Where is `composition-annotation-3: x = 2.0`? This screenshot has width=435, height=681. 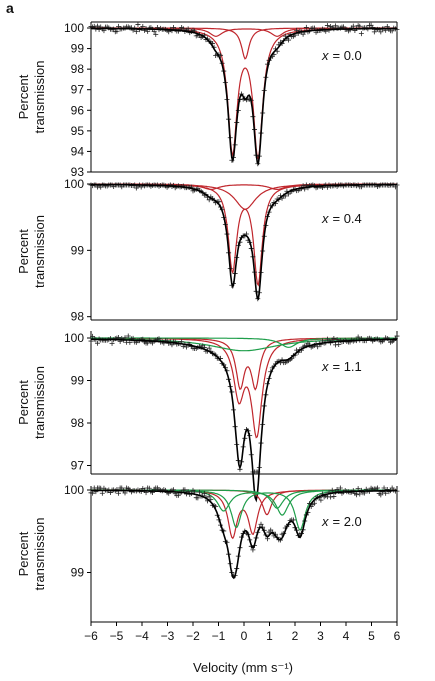
composition-annotation-3: x = 2.0 is located at coordinates (341, 521).